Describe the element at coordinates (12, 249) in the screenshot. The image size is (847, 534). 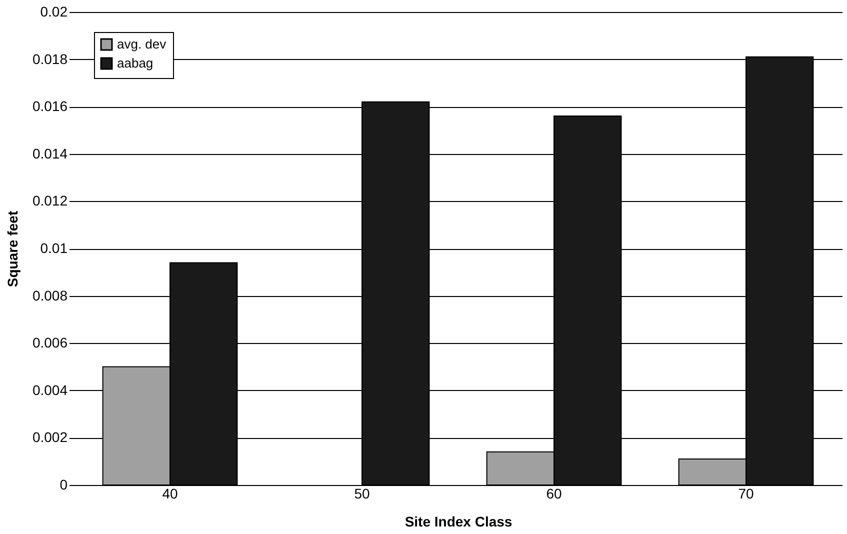
I see `y-axis-title: Square feet` at that location.